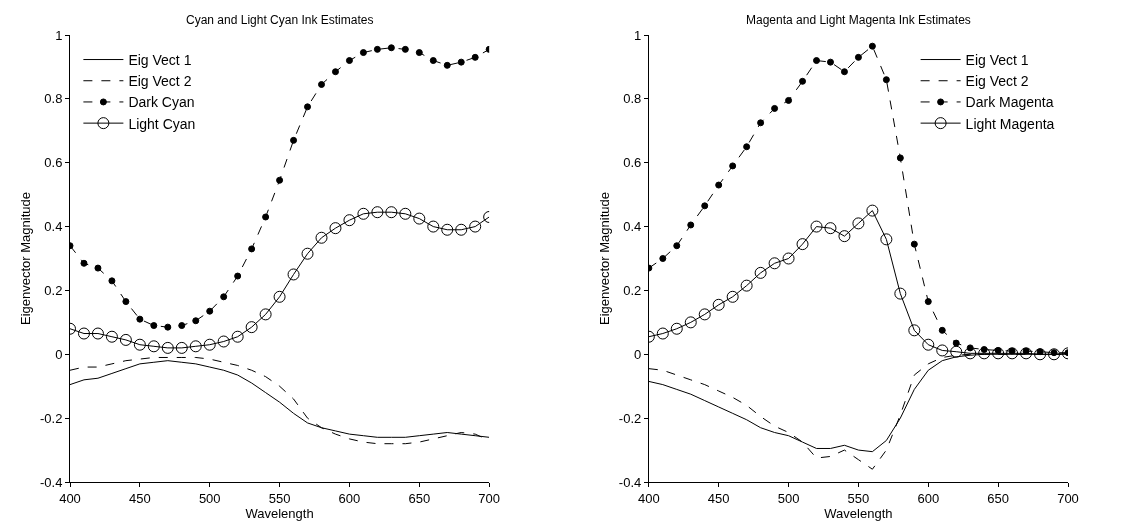 This screenshot has width=1123, height=529. I want to click on legend-label: Dark Cyan, so click(161, 102).